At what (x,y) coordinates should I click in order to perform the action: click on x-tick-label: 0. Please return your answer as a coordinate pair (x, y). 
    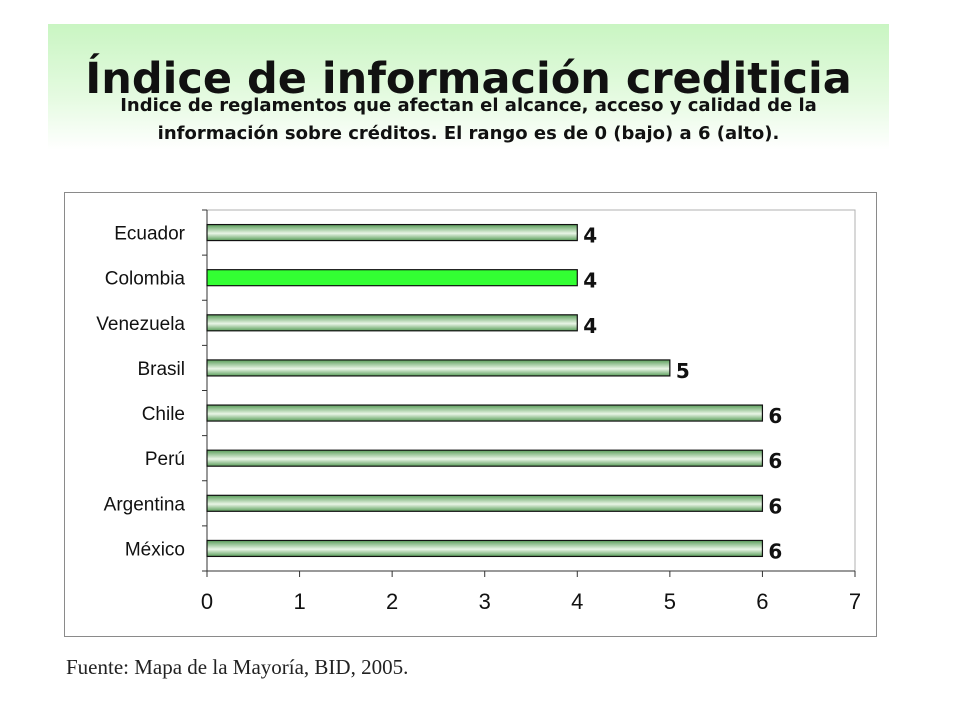
    Looking at the image, I should click on (207, 601).